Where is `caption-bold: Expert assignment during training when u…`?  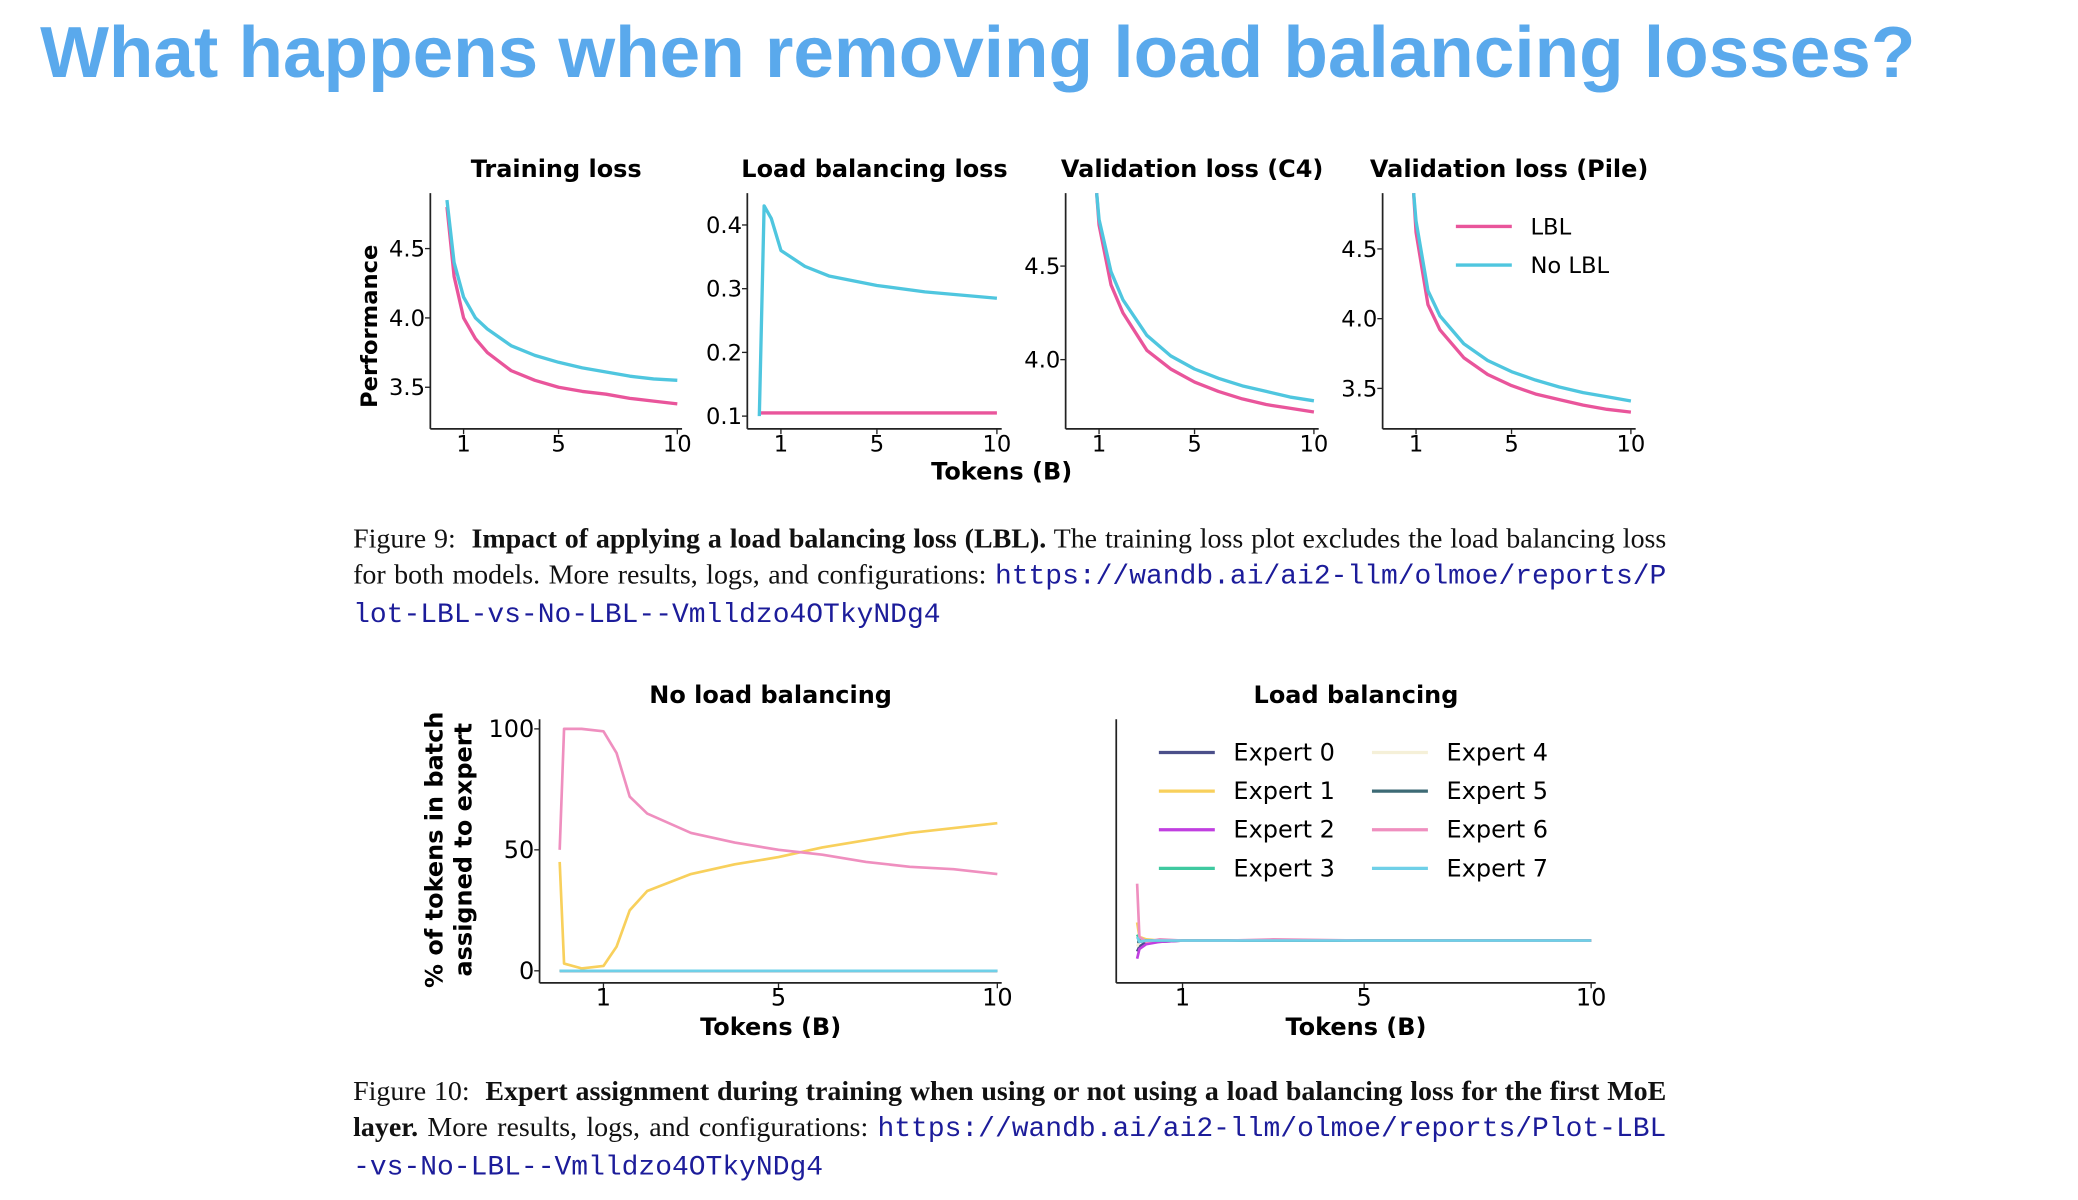
caption-bold: Expert assignment during training when u… is located at coordinates (1010, 1108).